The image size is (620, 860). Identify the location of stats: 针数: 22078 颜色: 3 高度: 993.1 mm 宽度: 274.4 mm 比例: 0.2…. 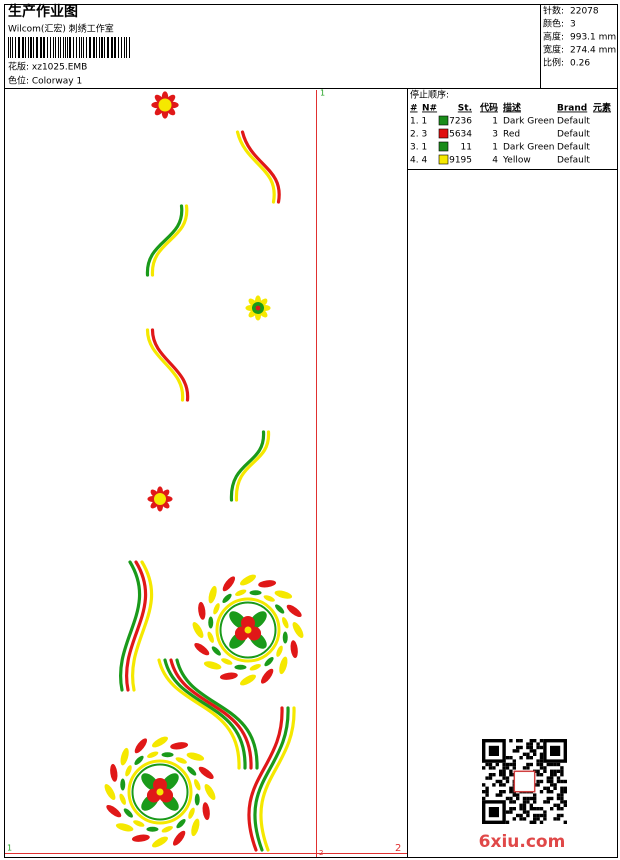
(579, 37).